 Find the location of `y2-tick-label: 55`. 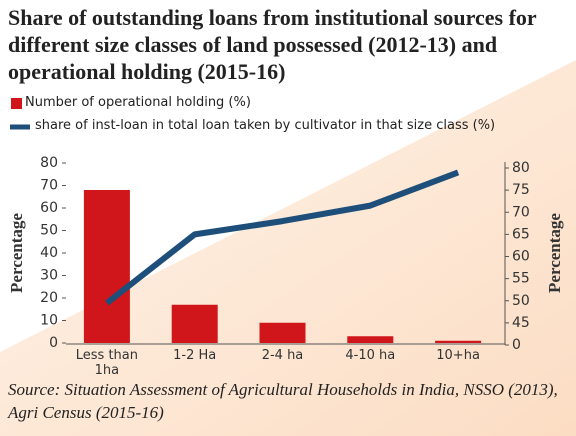

y2-tick-label: 55 is located at coordinates (521, 279).